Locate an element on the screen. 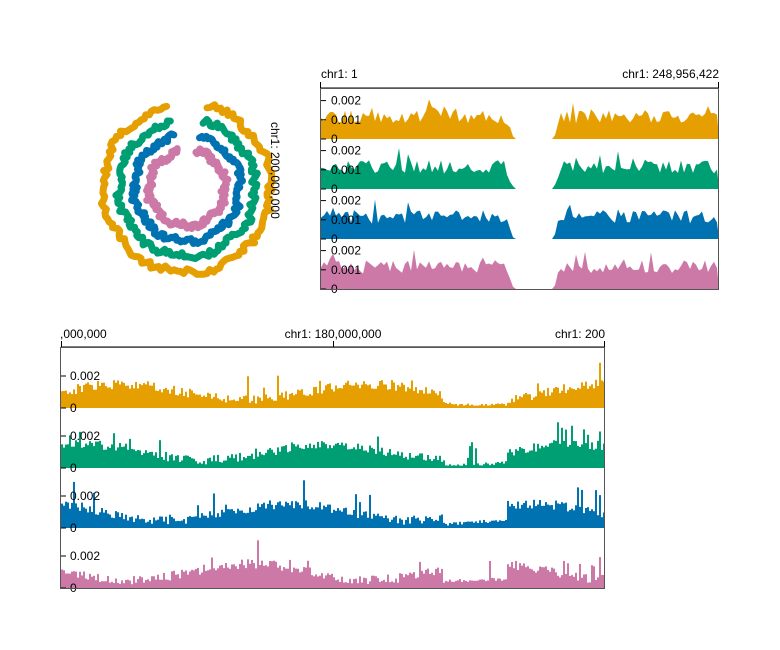 This screenshot has height=650, width=780. overview-series-3-ytick-label: 0.001 is located at coordinates (346, 270).